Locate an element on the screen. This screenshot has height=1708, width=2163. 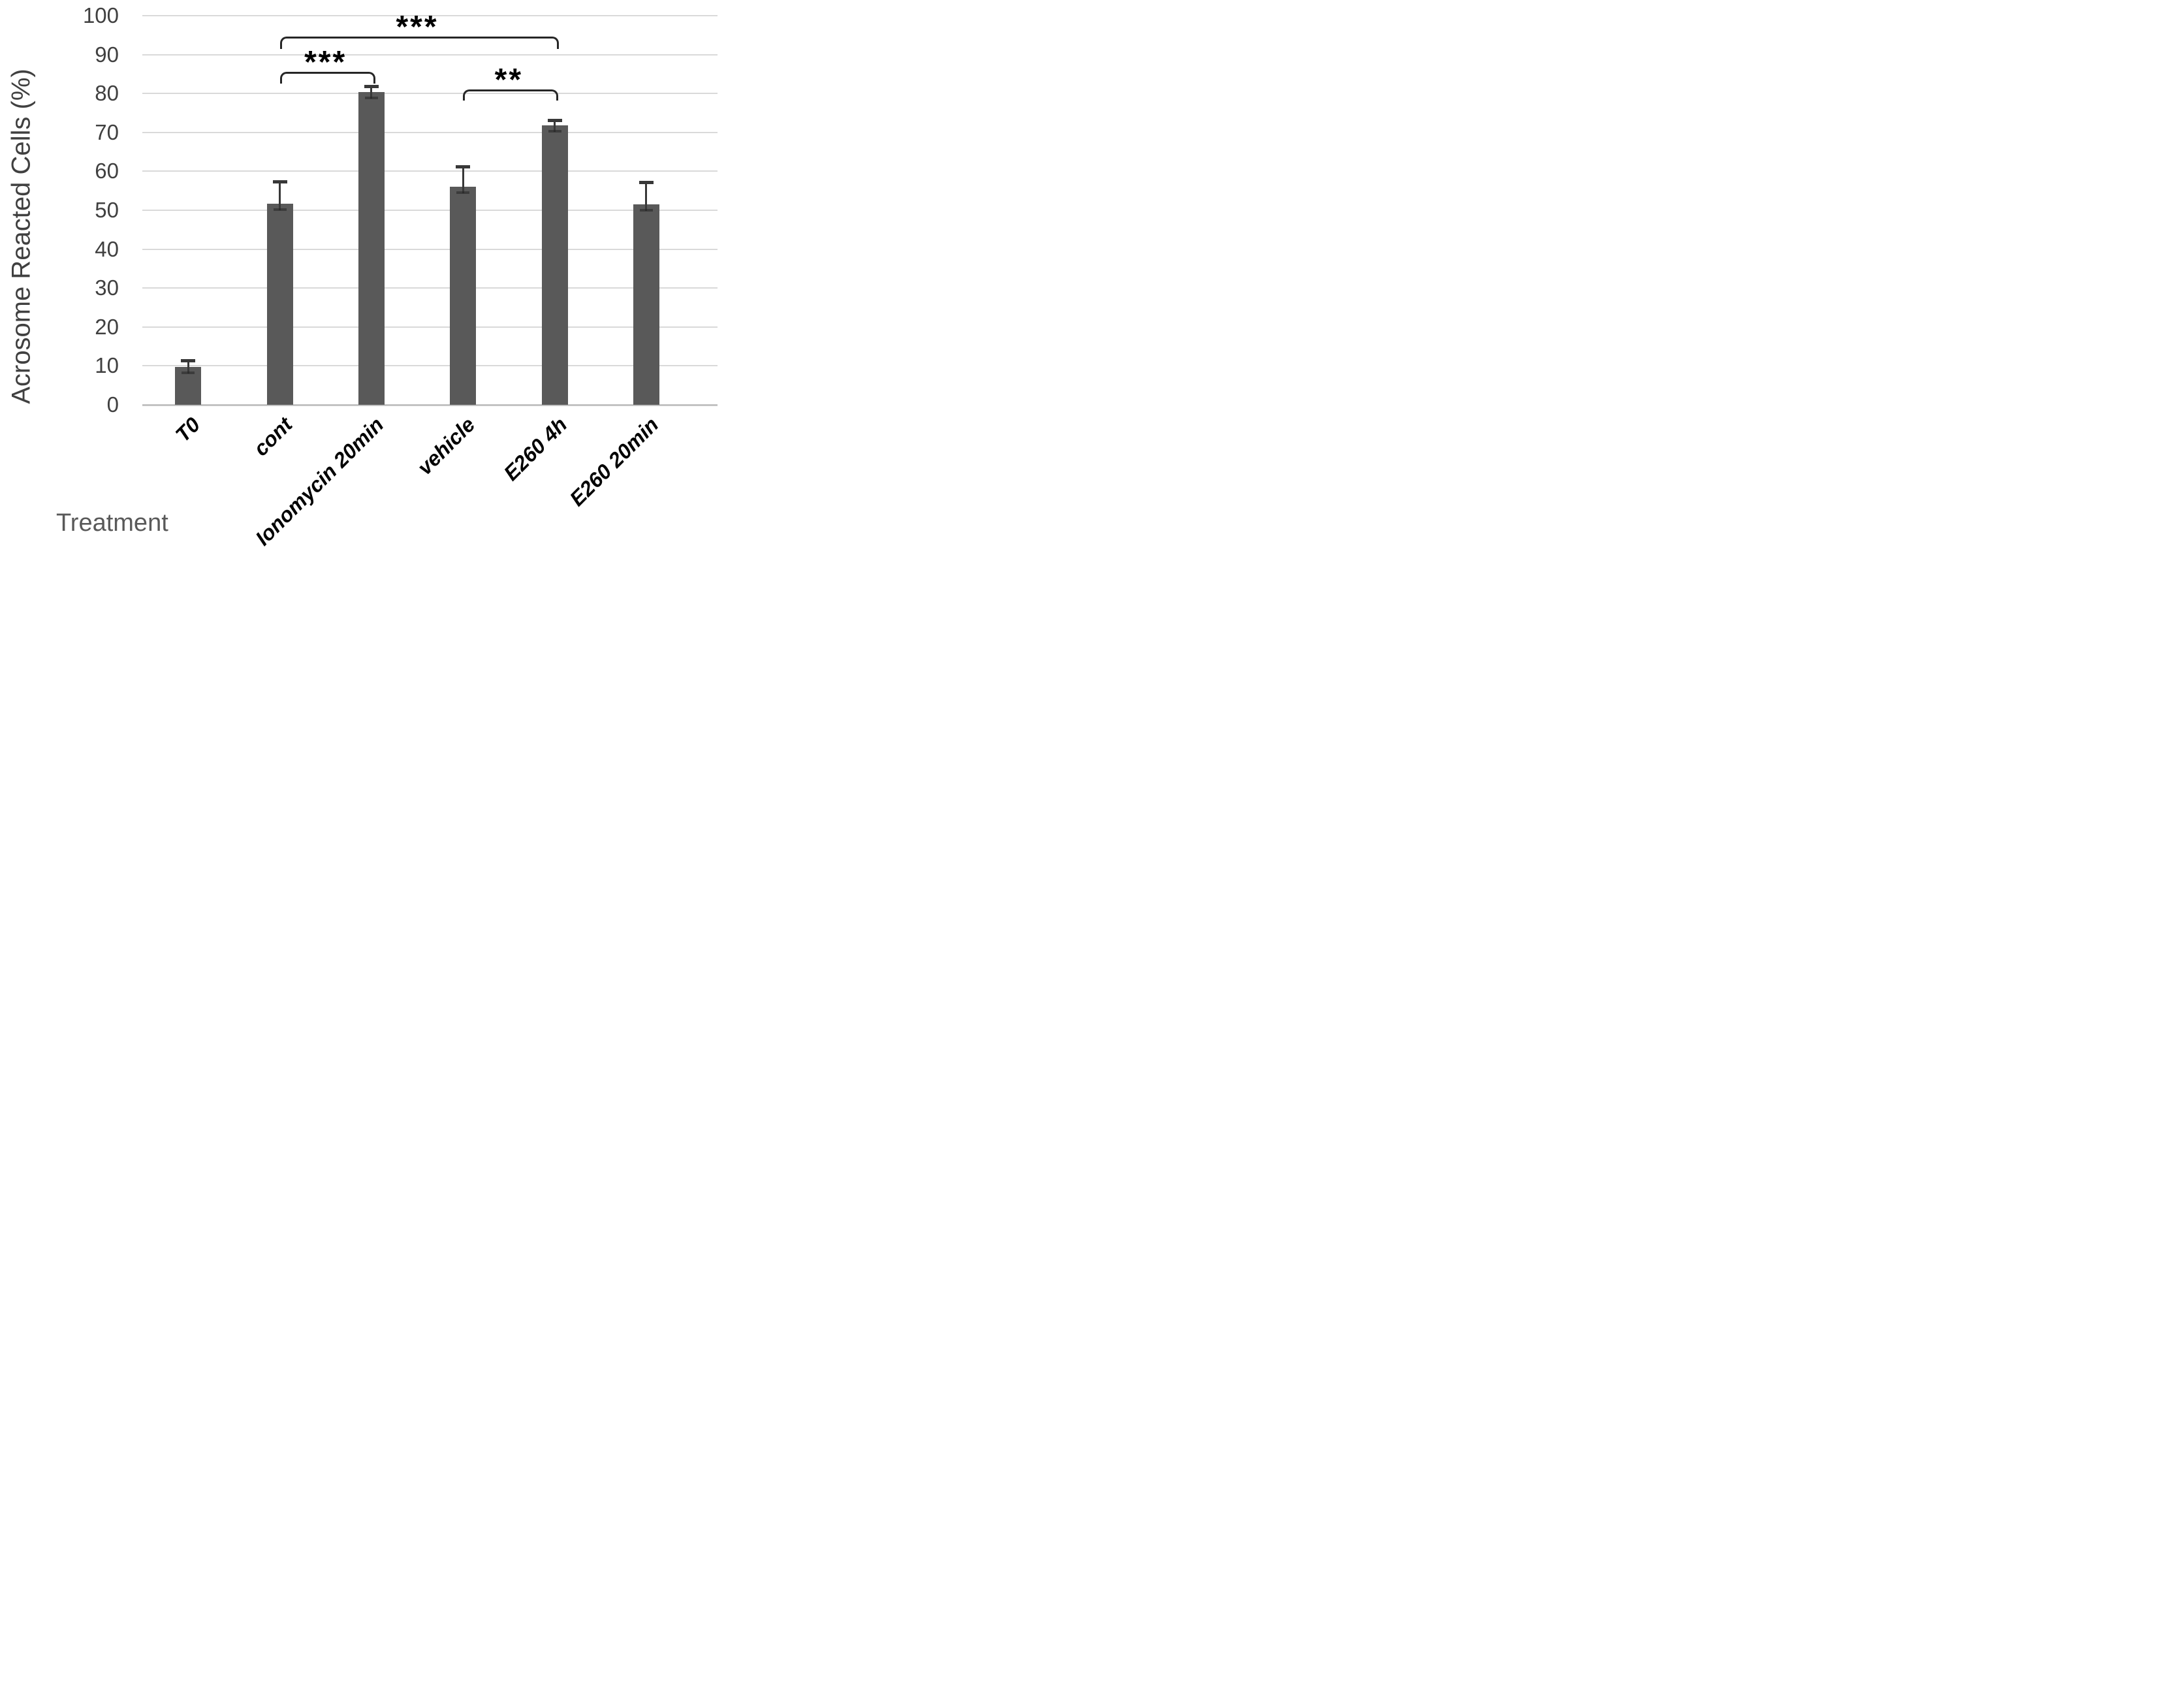
y-tick-label: 80 is located at coordinates (107, 93).